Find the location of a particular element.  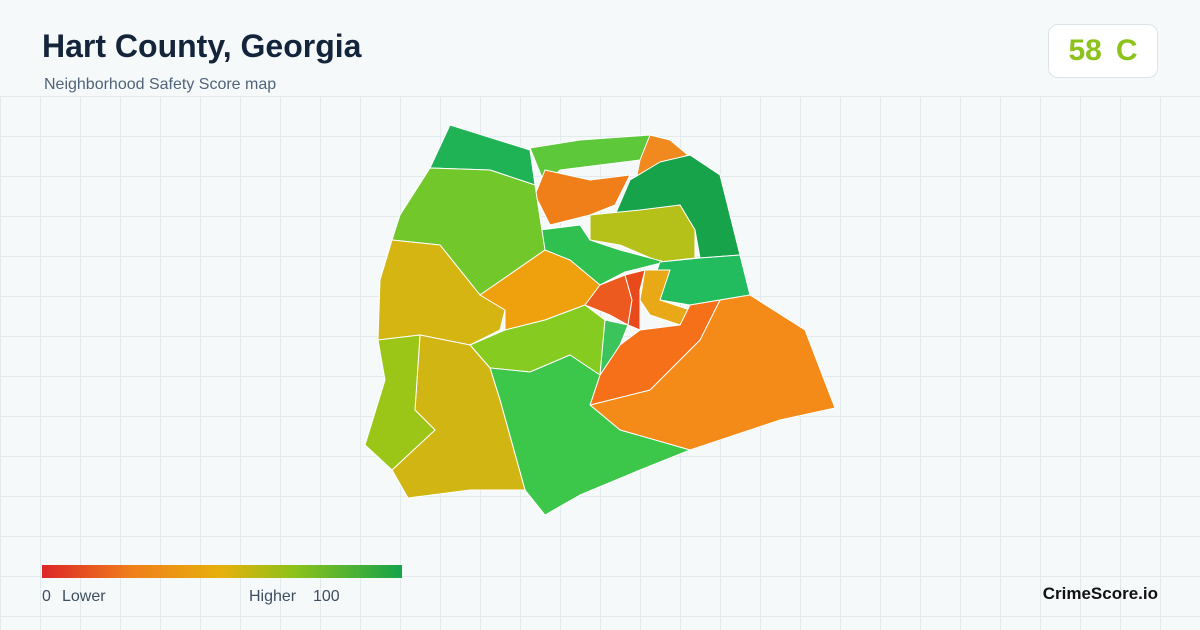

score-value: 58 is located at coordinates (1085, 50).